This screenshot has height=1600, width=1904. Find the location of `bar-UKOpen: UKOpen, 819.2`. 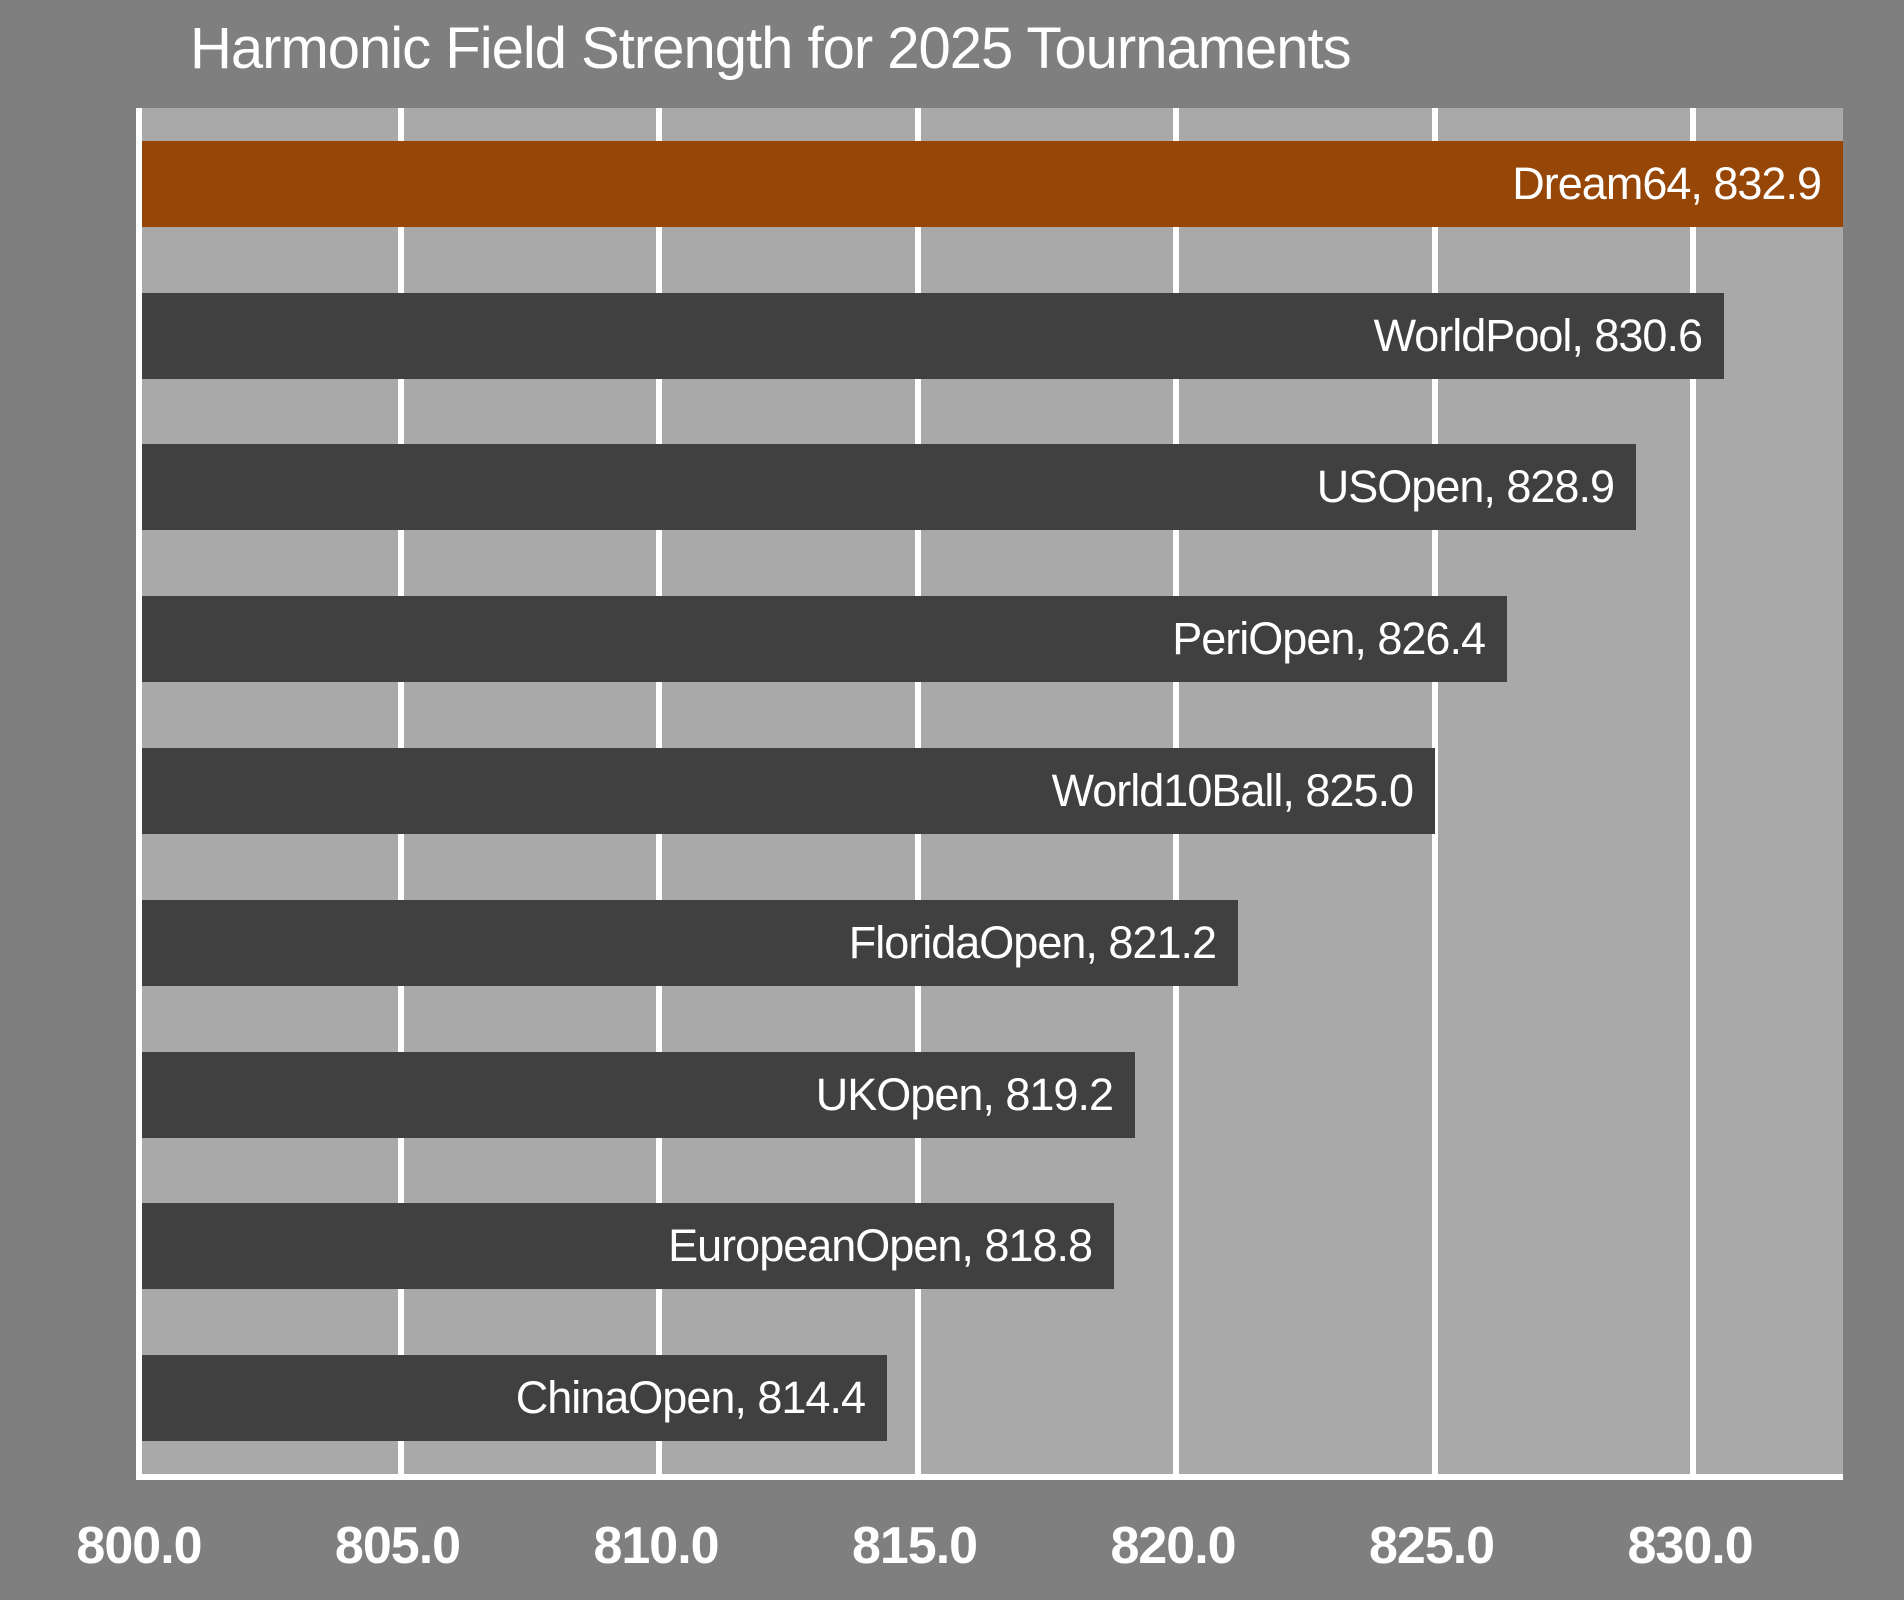

bar-UKOpen: UKOpen, 819.2 is located at coordinates (638, 1095).